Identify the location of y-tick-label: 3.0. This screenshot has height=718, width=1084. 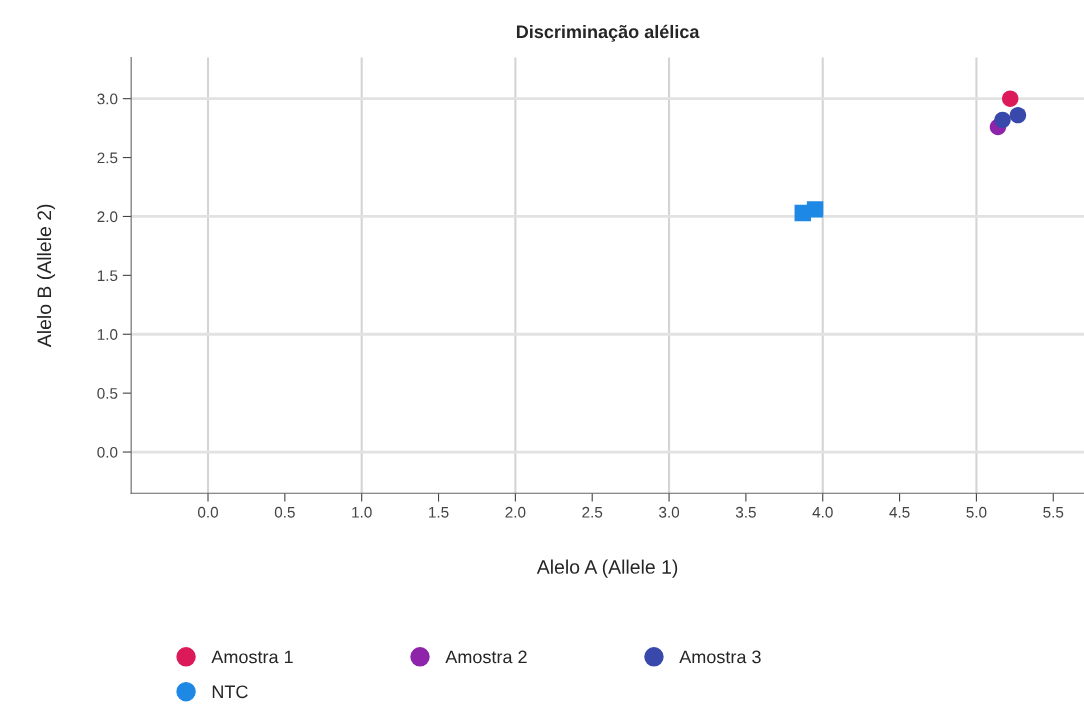
(107, 99).